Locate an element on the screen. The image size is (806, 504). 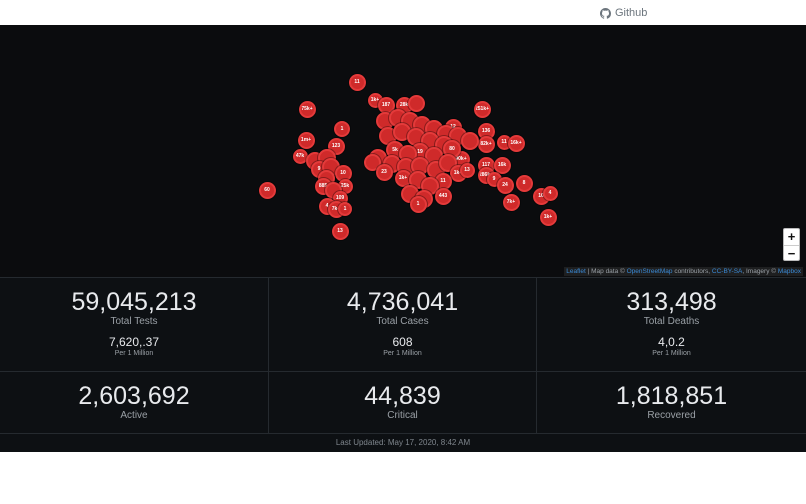
recovered-label: Recovered is located at coordinates (671, 415).